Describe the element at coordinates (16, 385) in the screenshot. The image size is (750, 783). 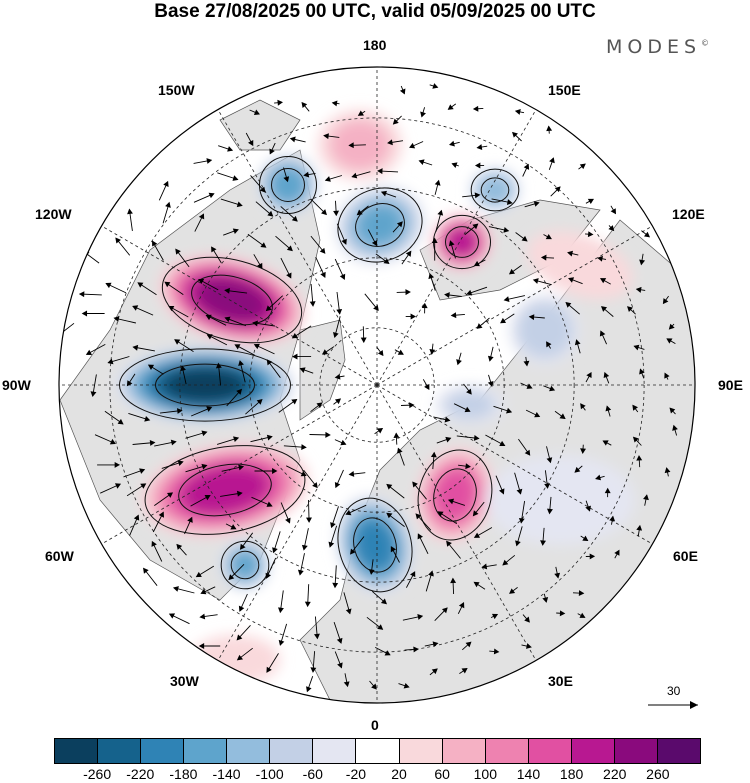
I see `lon-label-90w: 90W` at that location.